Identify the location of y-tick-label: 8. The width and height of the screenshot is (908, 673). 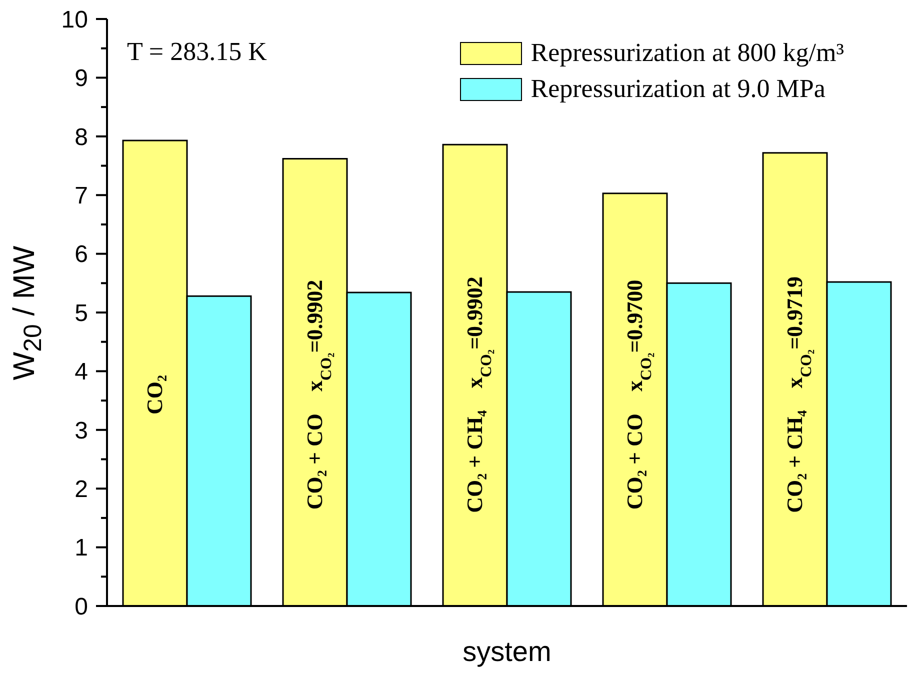
(81, 137).